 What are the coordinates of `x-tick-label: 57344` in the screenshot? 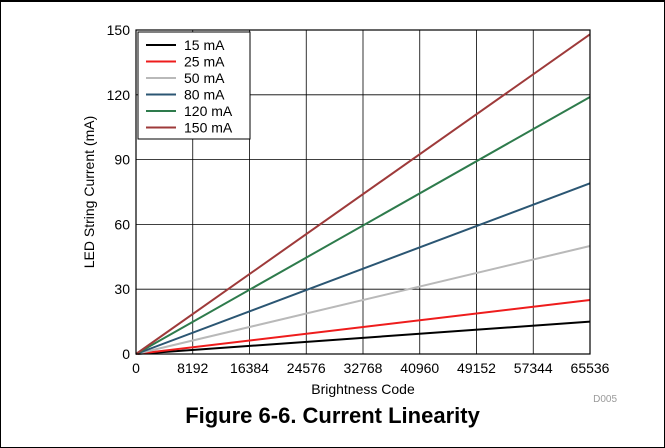 It's located at (533, 368).